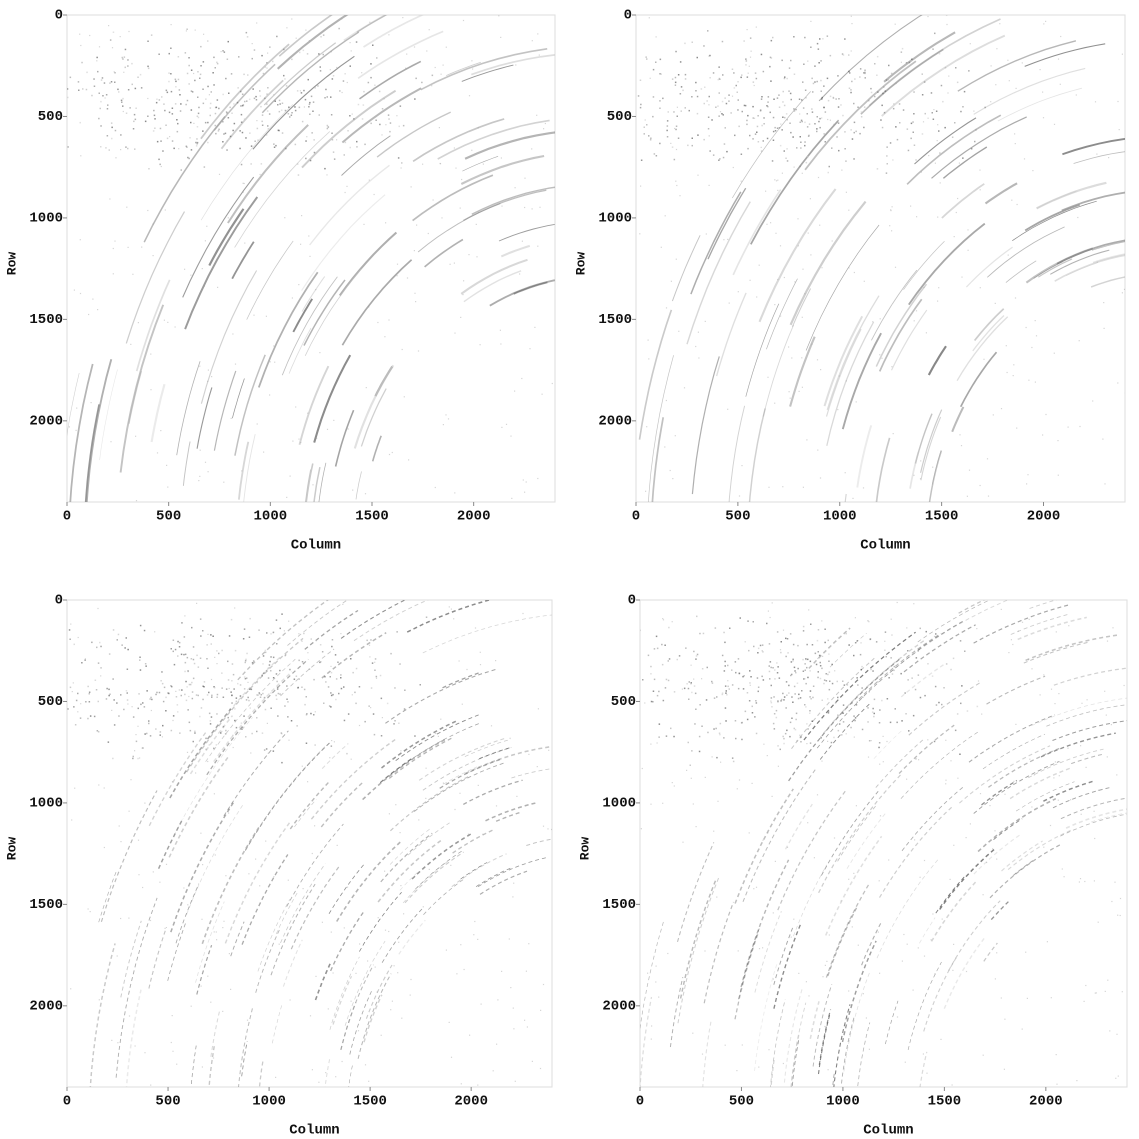  Describe the element at coordinates (443, 573) in the screenshot. I see `streak` at that location.